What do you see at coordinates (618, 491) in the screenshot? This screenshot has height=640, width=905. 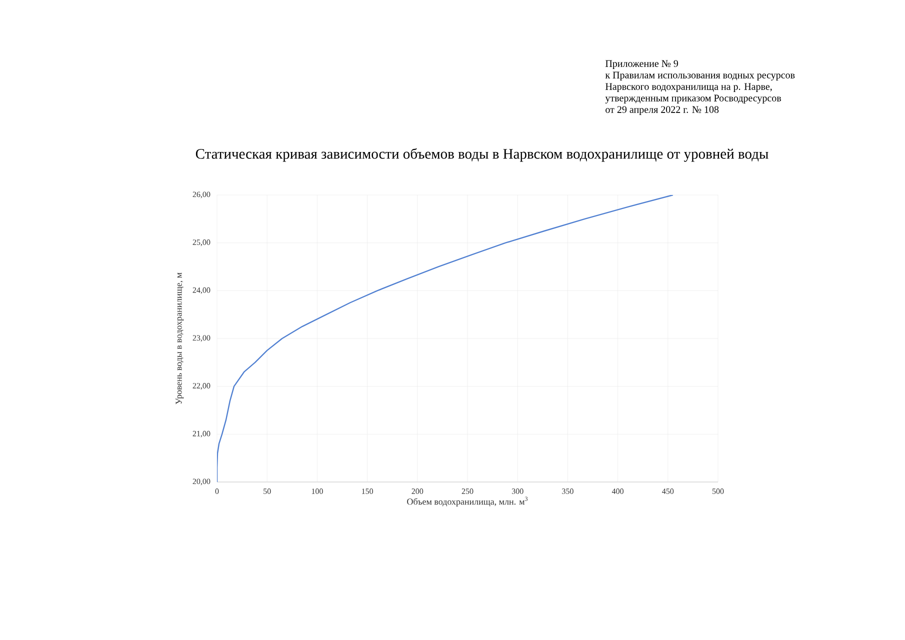 I see `x-tick-label: 400` at bounding box center [618, 491].